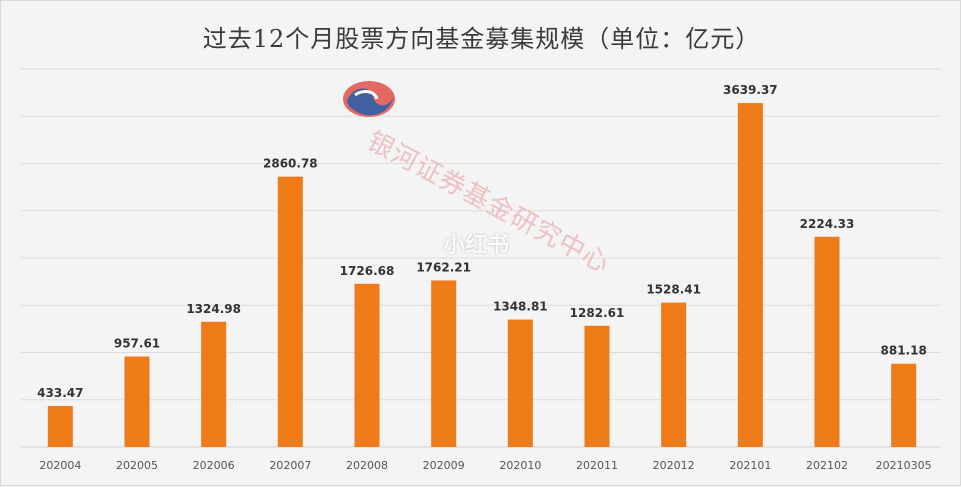 Image resolution: width=961 pixels, height=487 pixels. Describe the element at coordinates (750, 465) in the screenshot. I see `x-tick-label-202101: 202101` at that location.